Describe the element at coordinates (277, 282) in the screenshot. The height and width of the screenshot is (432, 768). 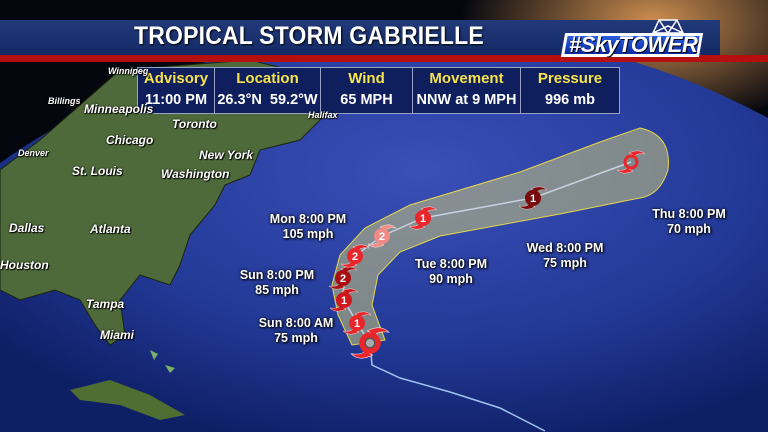
I see `forecast-label: Sun 8:00 PM 85 mph` at that location.